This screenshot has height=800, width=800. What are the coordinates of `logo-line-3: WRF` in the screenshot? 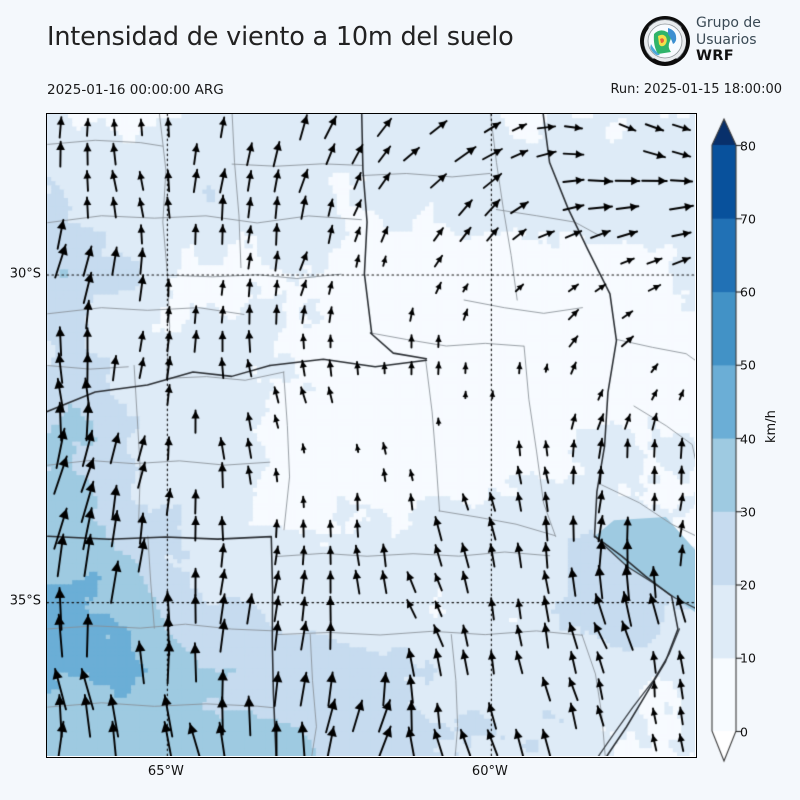 It's located at (715, 56).